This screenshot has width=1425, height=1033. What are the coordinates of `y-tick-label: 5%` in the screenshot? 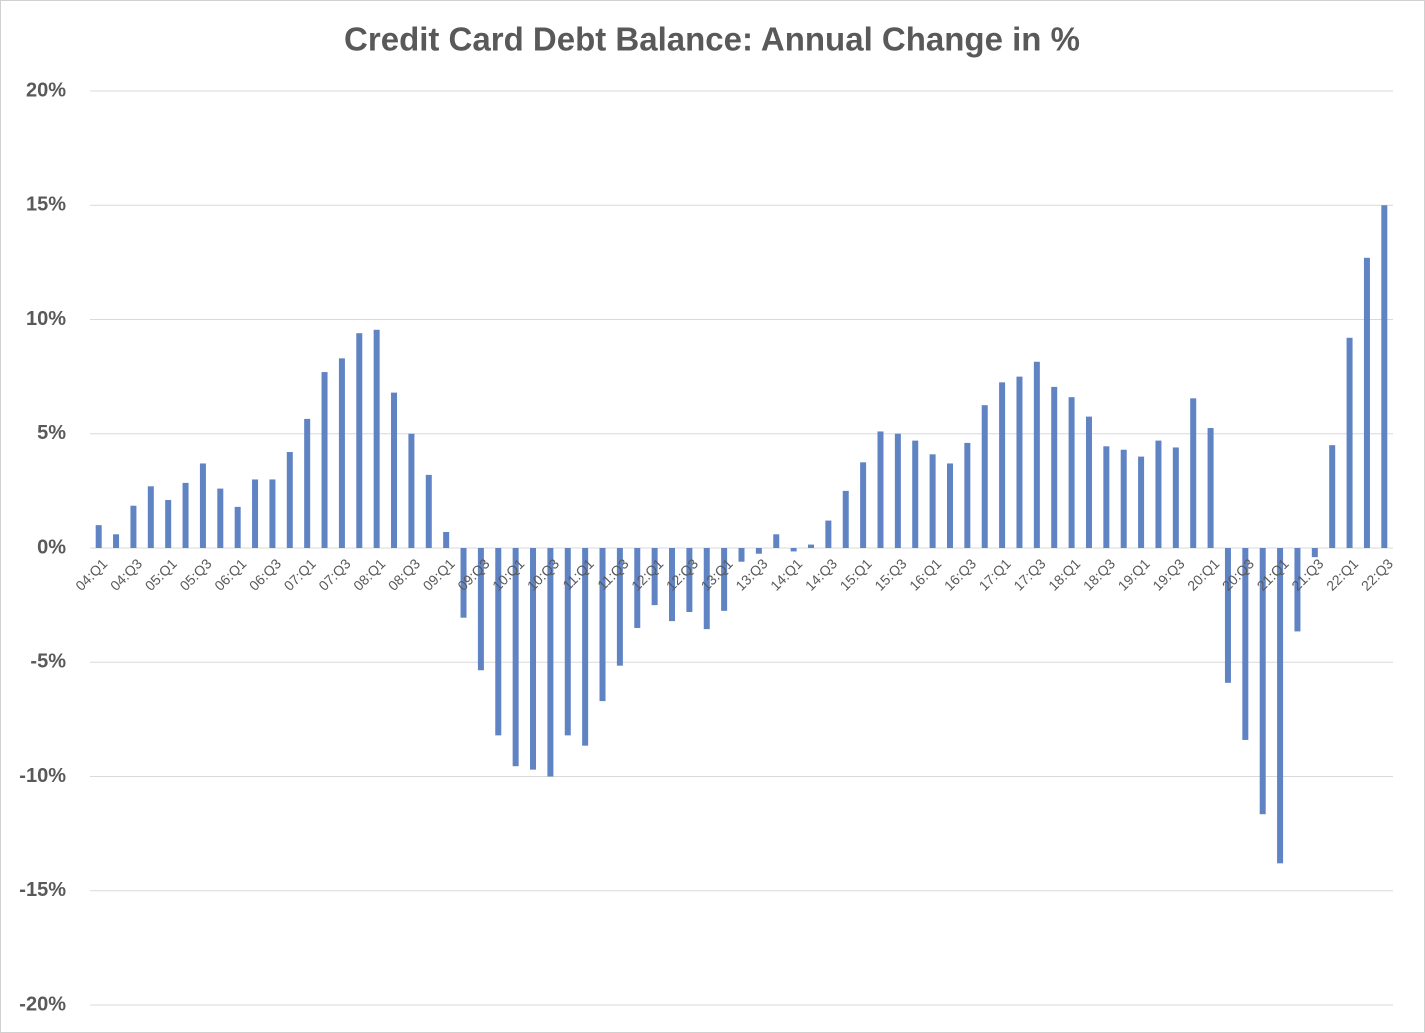 It's located at (51, 433).